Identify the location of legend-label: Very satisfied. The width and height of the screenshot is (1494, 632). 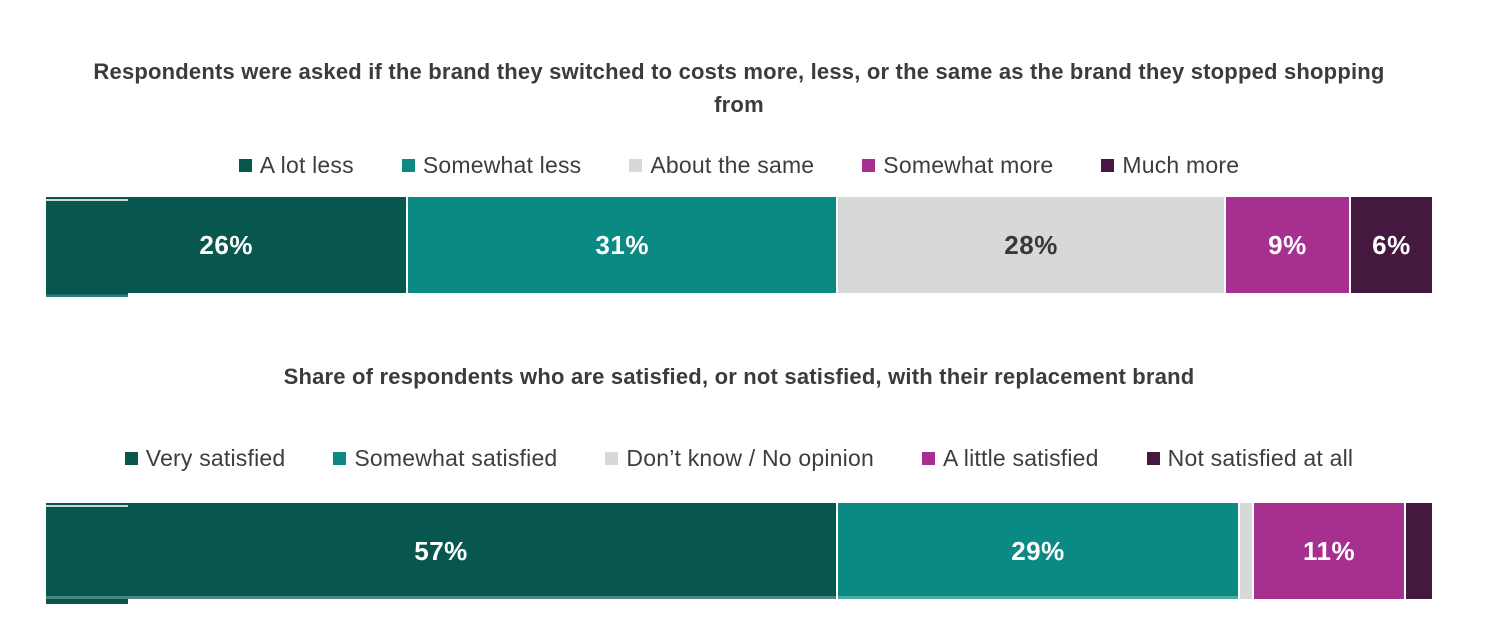
(215, 458).